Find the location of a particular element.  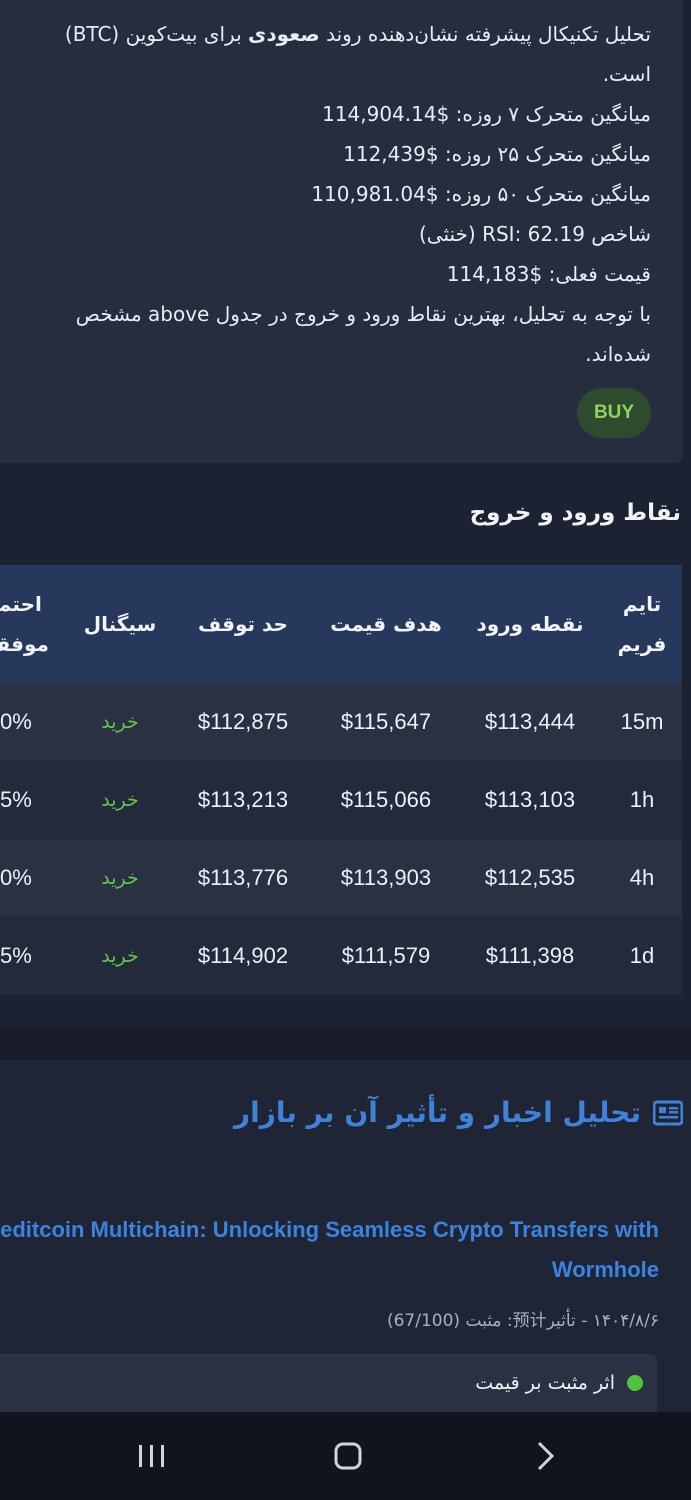

cell-entry: $111,398 is located at coordinates (530, 955).